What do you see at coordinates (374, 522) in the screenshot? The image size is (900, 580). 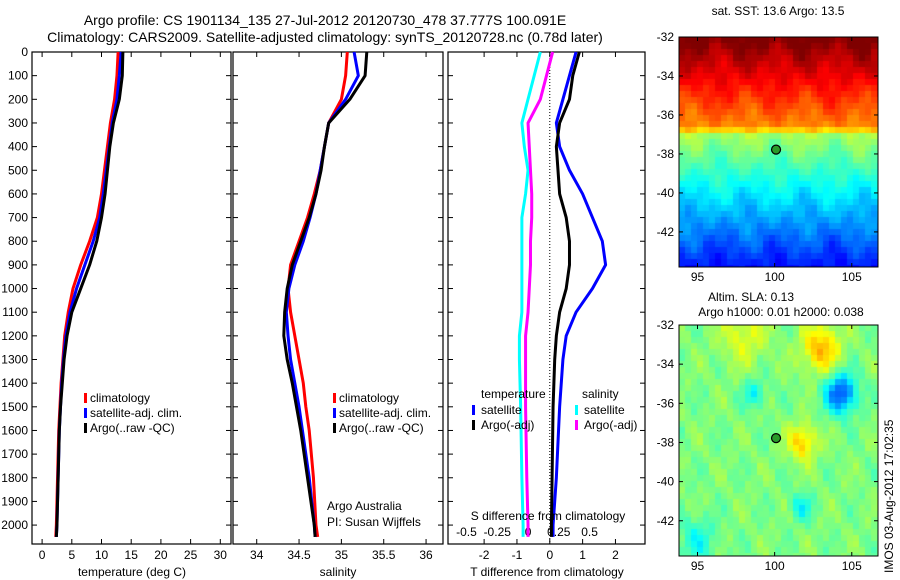 I see `credit-pi: PI: Susan Wijffels` at bounding box center [374, 522].